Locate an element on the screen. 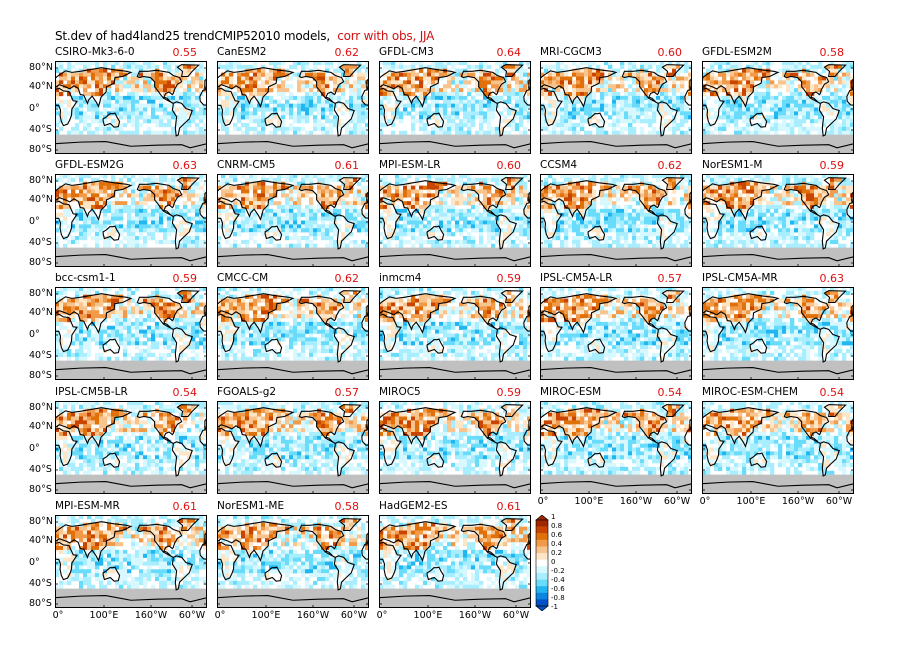 The image size is (906, 672). coastline is located at coordinates (344, 119).